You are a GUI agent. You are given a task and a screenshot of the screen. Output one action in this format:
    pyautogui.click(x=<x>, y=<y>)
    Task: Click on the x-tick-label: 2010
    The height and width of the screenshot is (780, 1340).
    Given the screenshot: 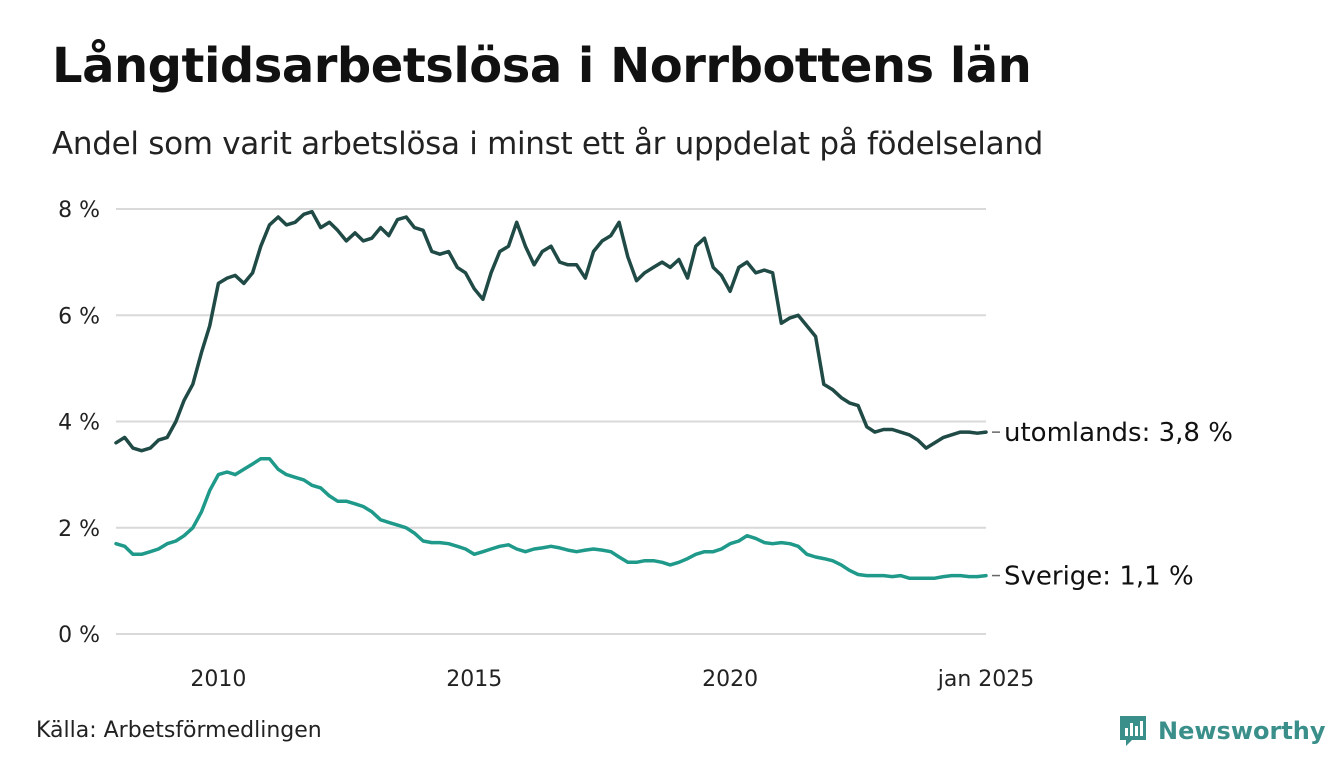 What is the action you would take?
    pyautogui.click(x=218, y=679)
    